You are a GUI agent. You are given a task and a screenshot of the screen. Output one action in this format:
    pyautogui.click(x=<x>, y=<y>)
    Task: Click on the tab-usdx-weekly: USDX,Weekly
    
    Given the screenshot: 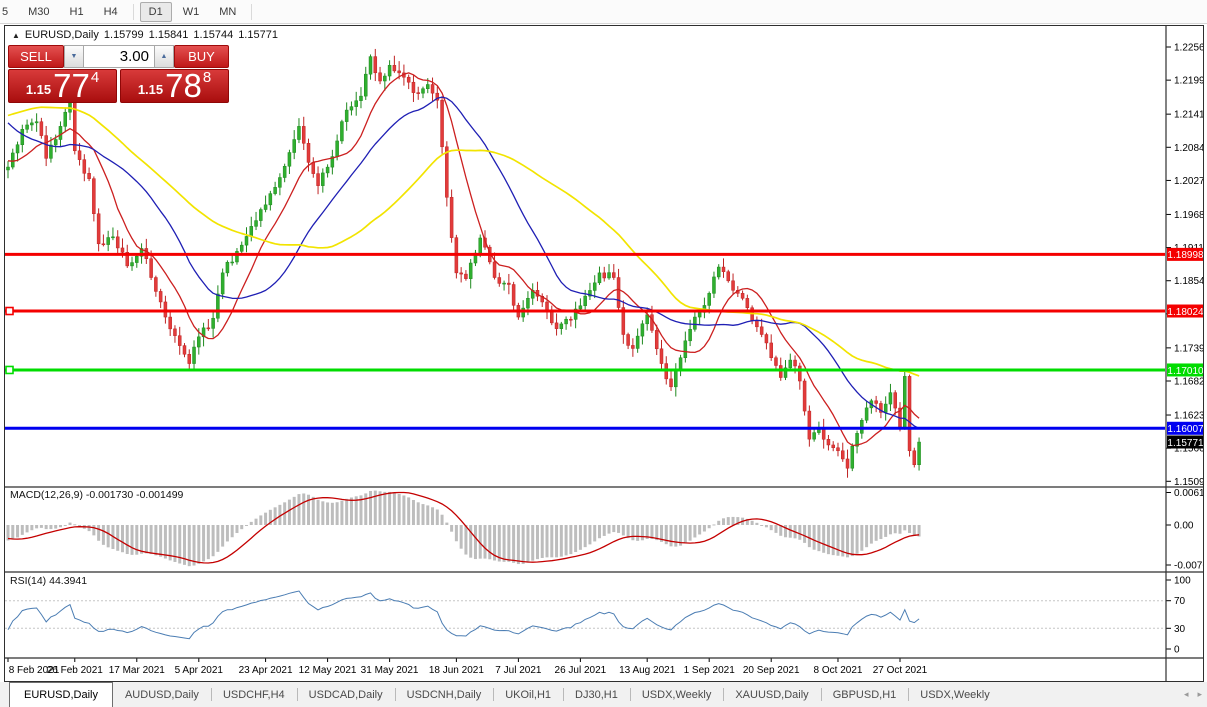 What is the action you would take?
    pyautogui.click(x=676, y=694)
    